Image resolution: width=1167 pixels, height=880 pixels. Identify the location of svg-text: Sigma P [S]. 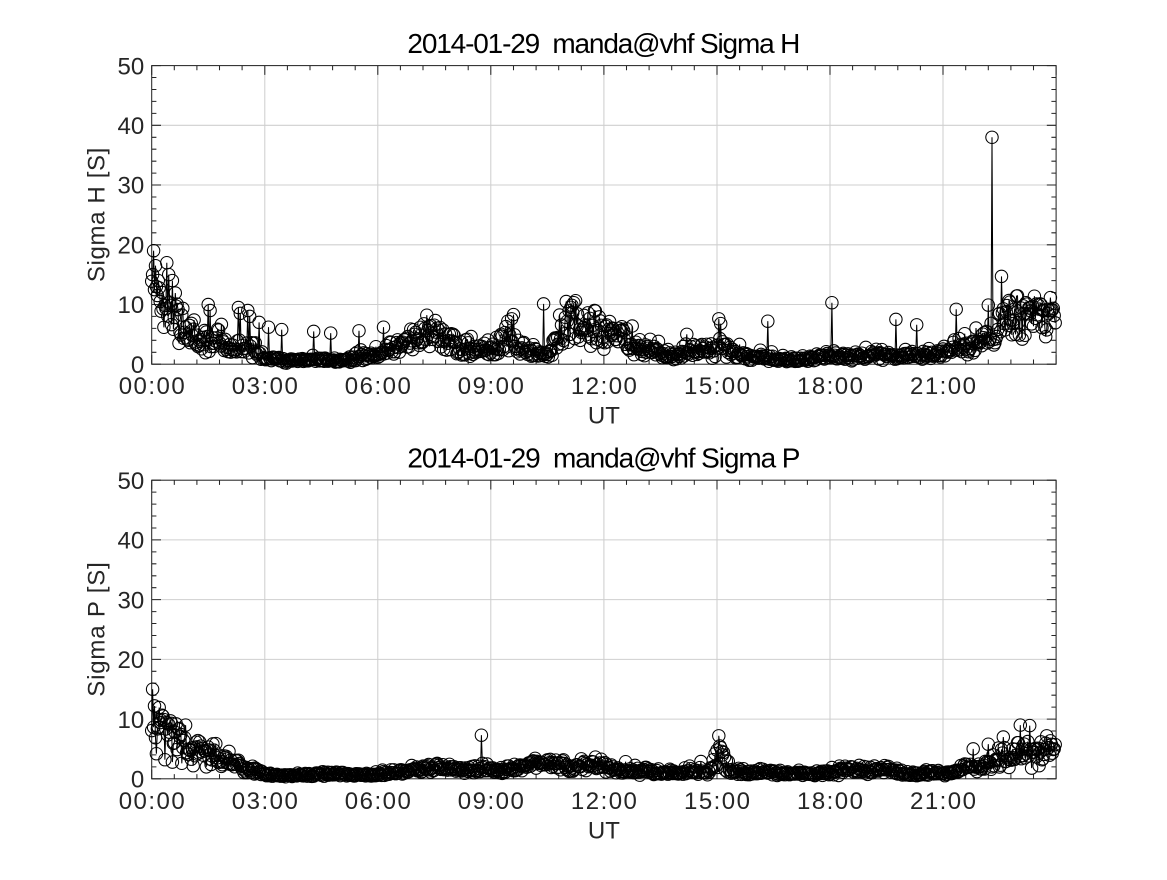
(97, 629).